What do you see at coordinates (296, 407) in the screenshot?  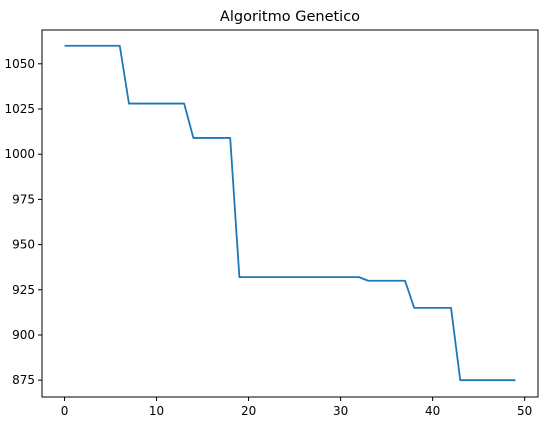 I see `x-axis: 0 10 20 30 40 50` at bounding box center [296, 407].